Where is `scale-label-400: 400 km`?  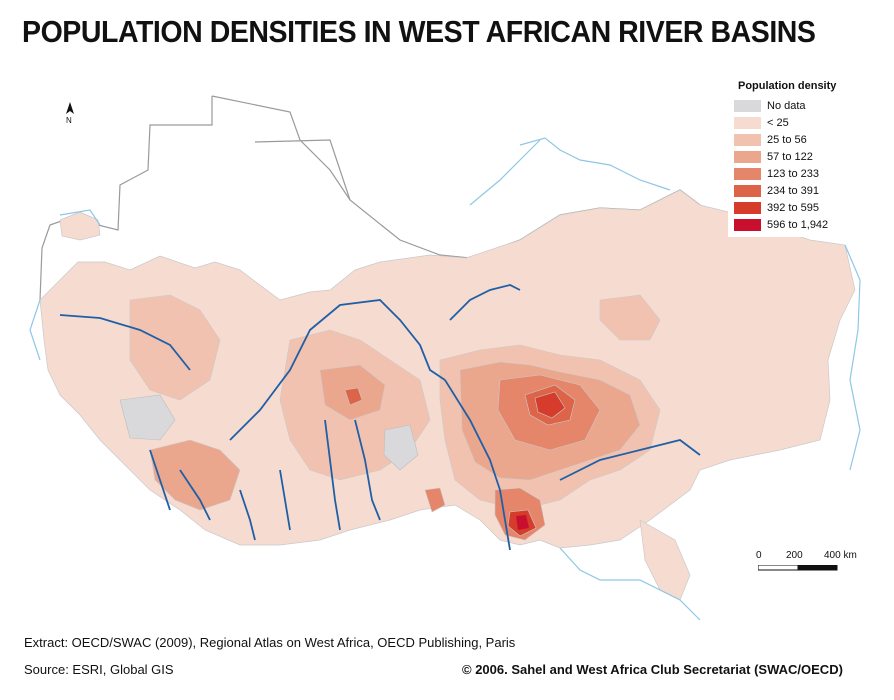 scale-label-400: 400 km is located at coordinates (840, 555).